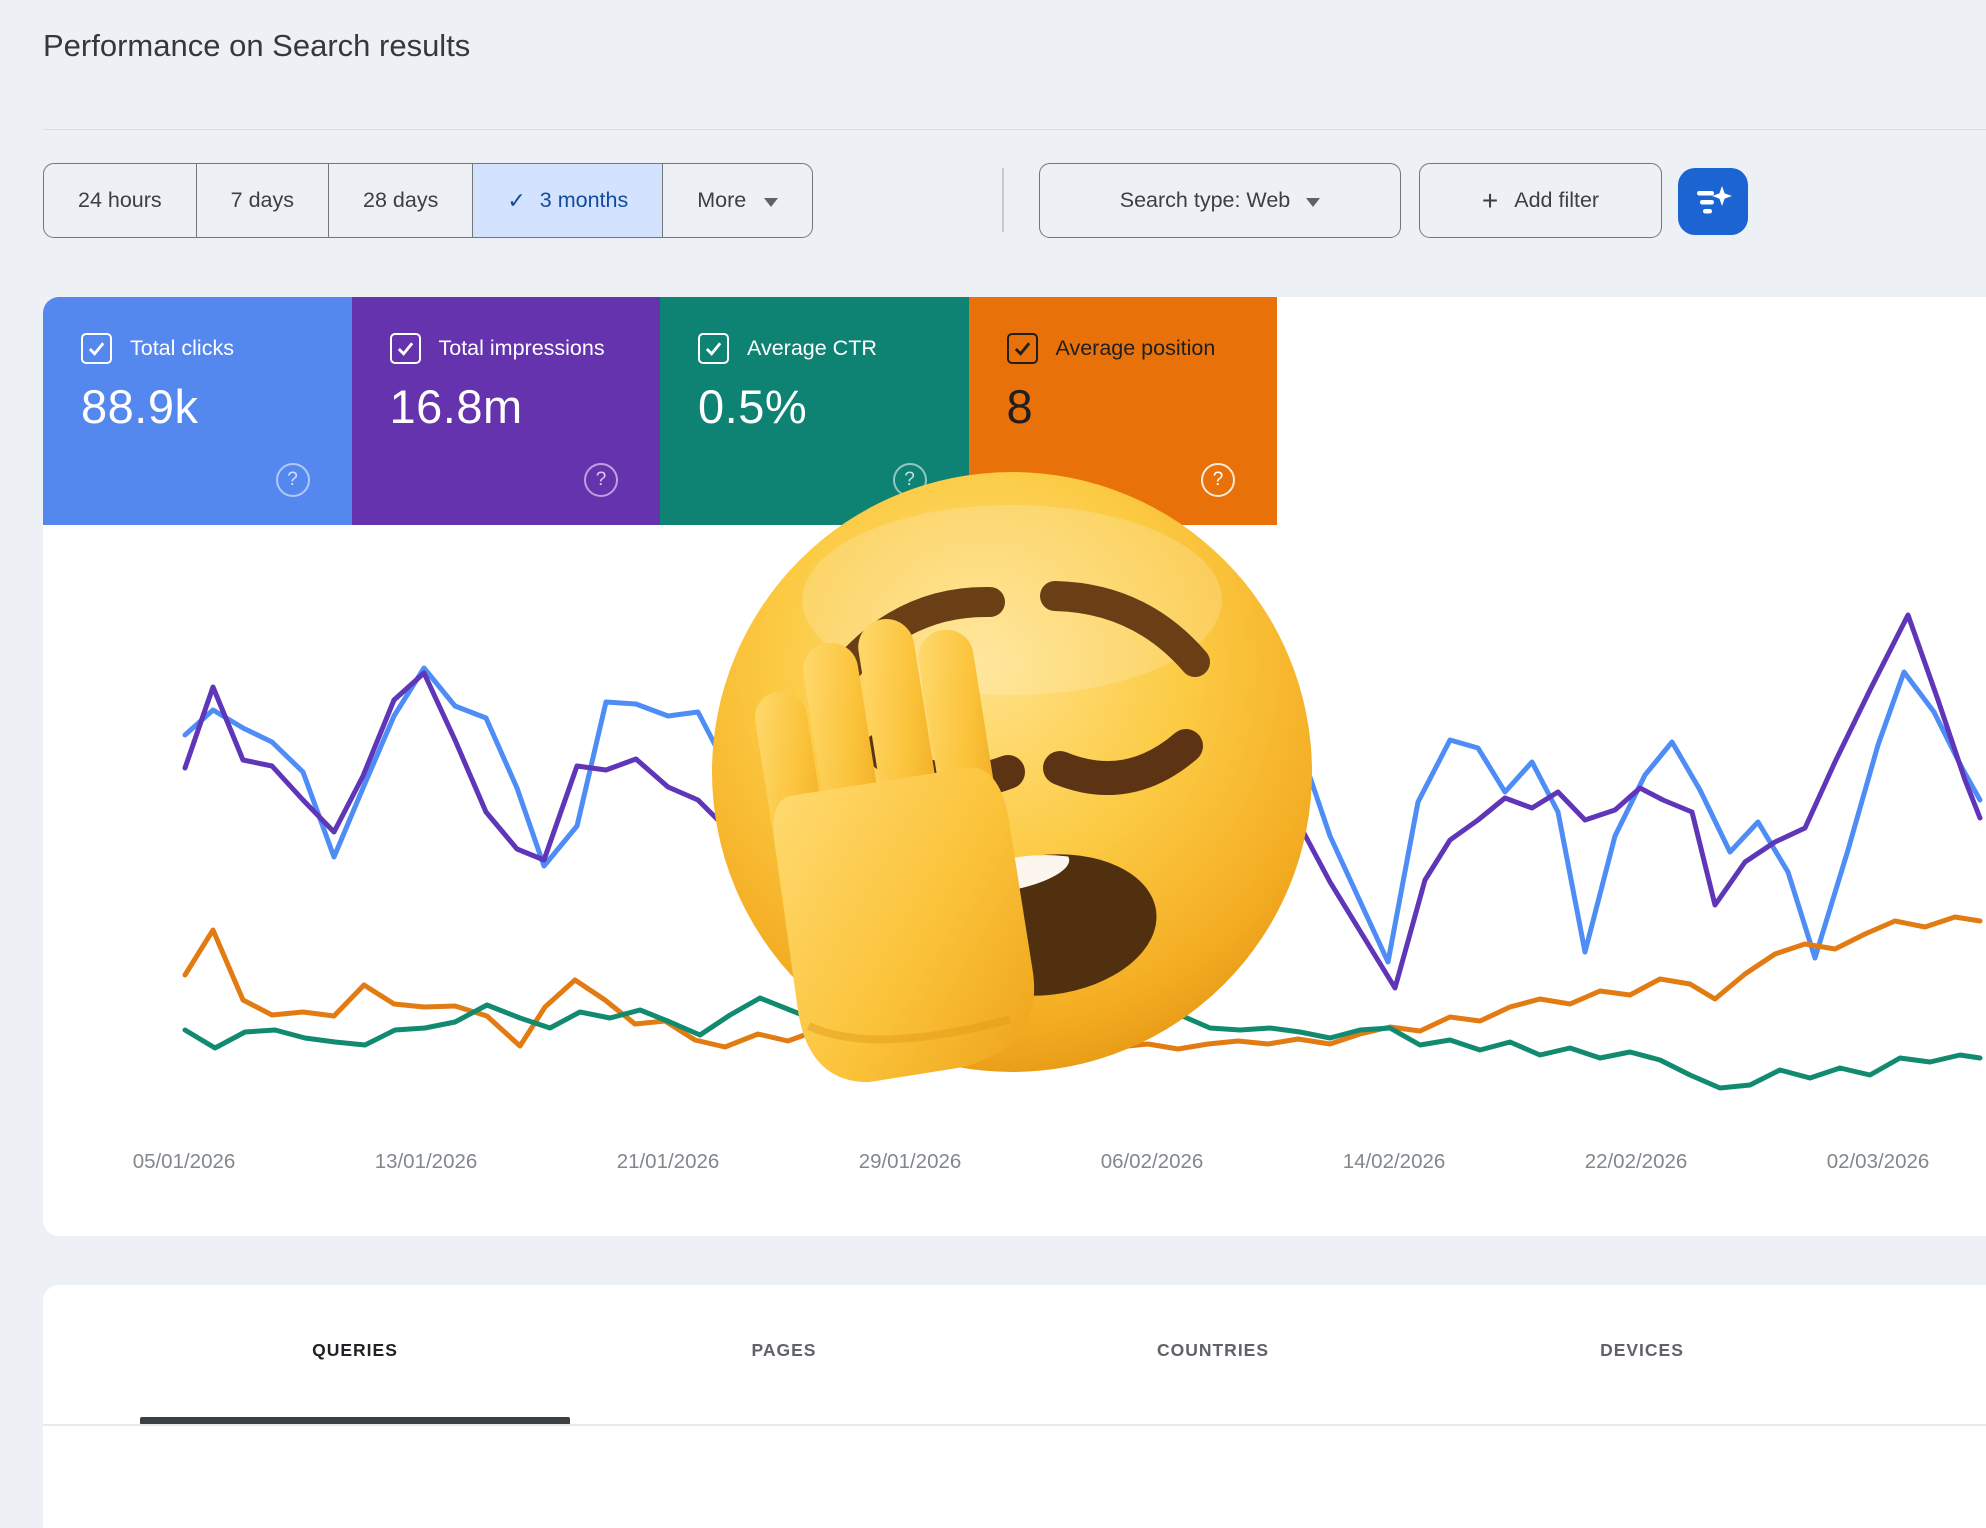 This screenshot has width=1986, height=1528. I want to click on metric-label: Average CTR, so click(812, 348).